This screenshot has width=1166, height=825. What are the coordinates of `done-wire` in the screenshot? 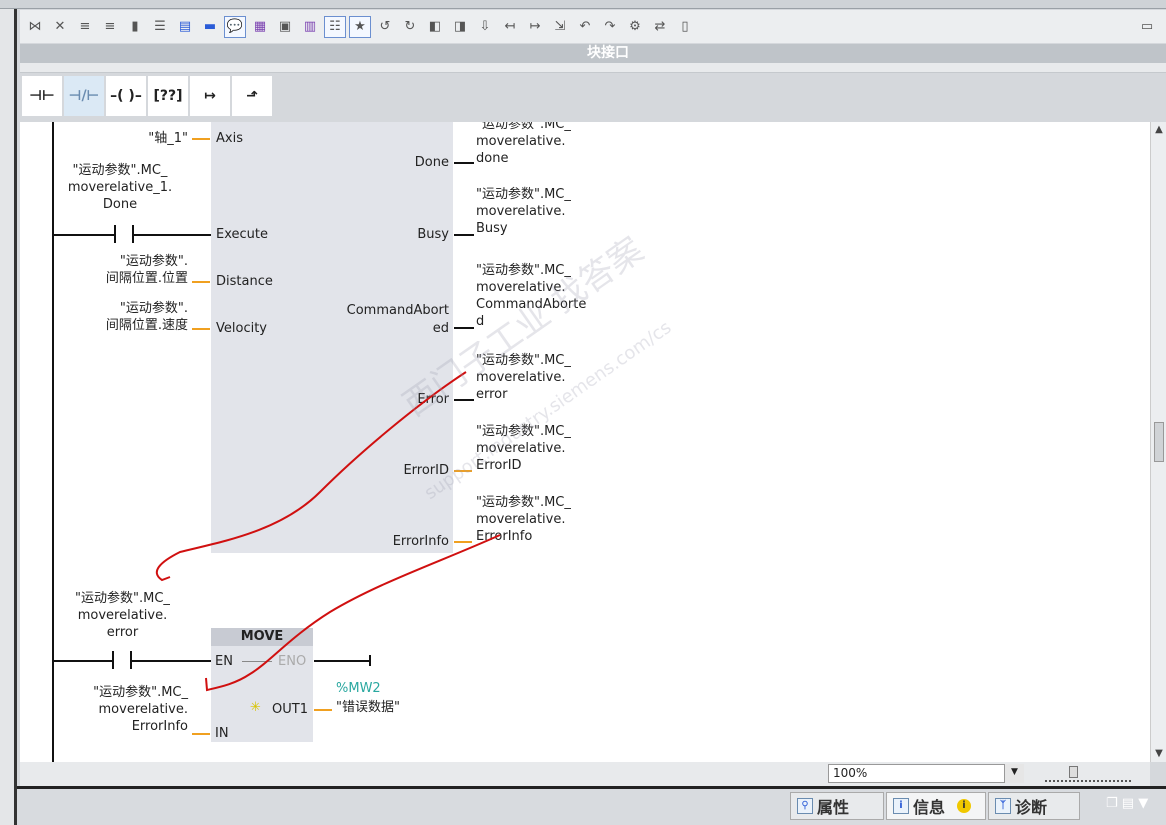 It's located at (464, 163).